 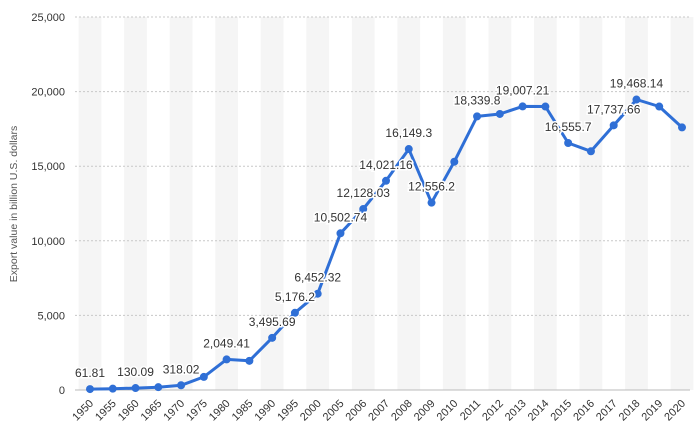 What do you see at coordinates (272, 322) in the screenshot?
I see `data-label-1990: 3,495.69` at bounding box center [272, 322].